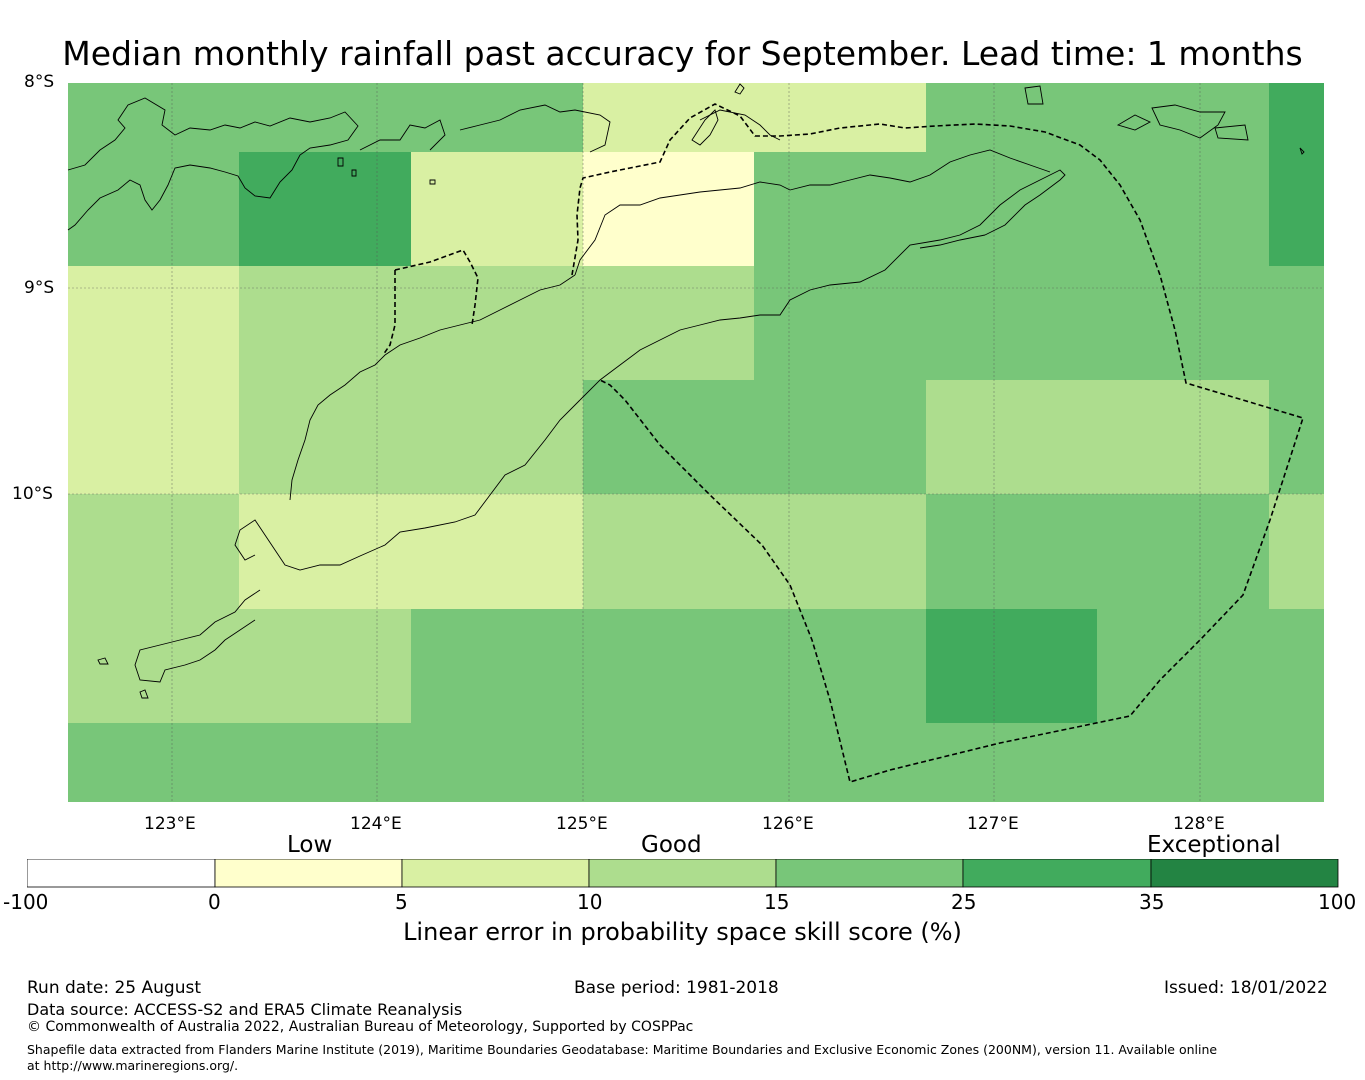 This screenshot has width=1365, height=1080. What do you see at coordinates (32, 494) in the screenshot?
I see `lat-label: 10°S` at bounding box center [32, 494].